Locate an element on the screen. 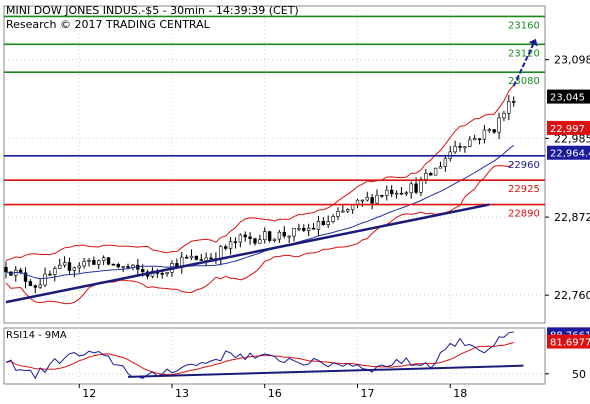  price-tag-label: 22,964.4 is located at coordinates (570, 154).